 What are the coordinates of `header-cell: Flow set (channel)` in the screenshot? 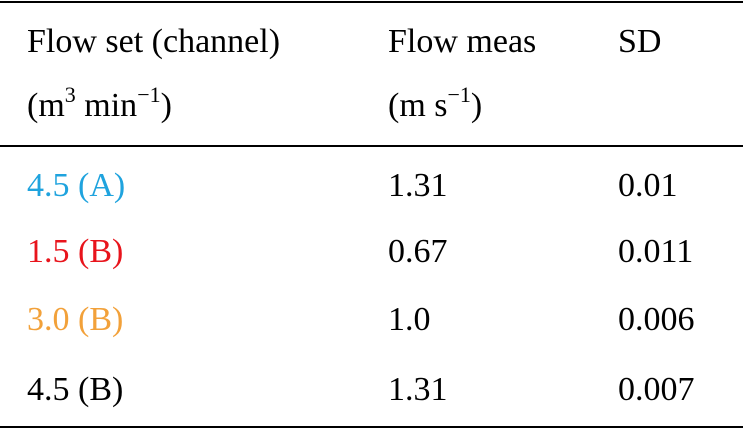 It's located at (154, 41).